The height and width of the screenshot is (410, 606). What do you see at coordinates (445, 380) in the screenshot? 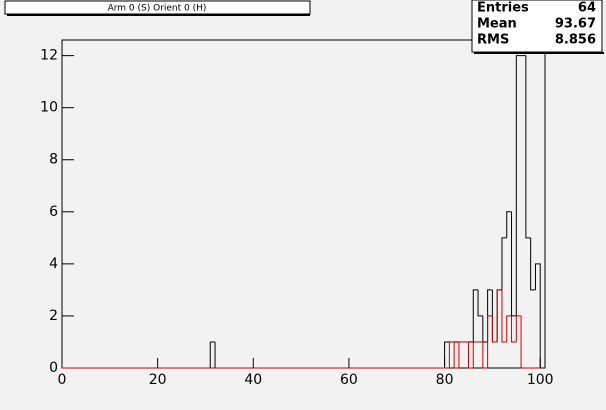
I see `x-tick-label: 80` at bounding box center [445, 380].